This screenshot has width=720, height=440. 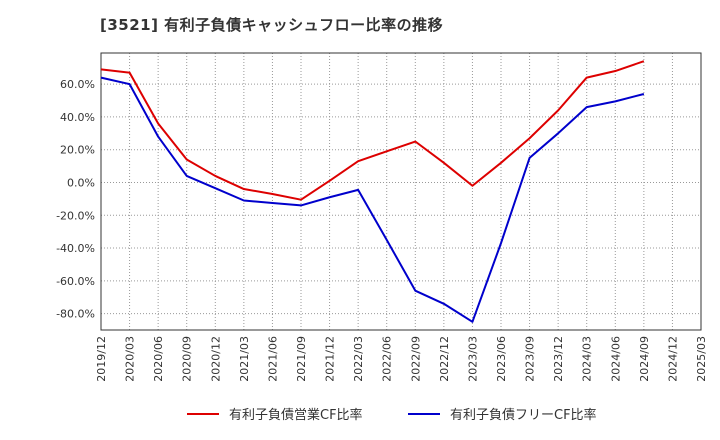 What do you see at coordinates (77, 150) in the screenshot?
I see `y-tick-label: 20.0%` at bounding box center [77, 150].